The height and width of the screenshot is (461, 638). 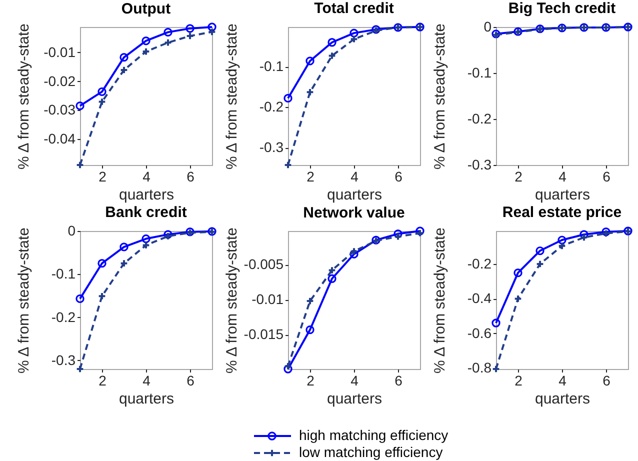 I want to click on legend-label: low matching efficiency, so click(x=371, y=452).